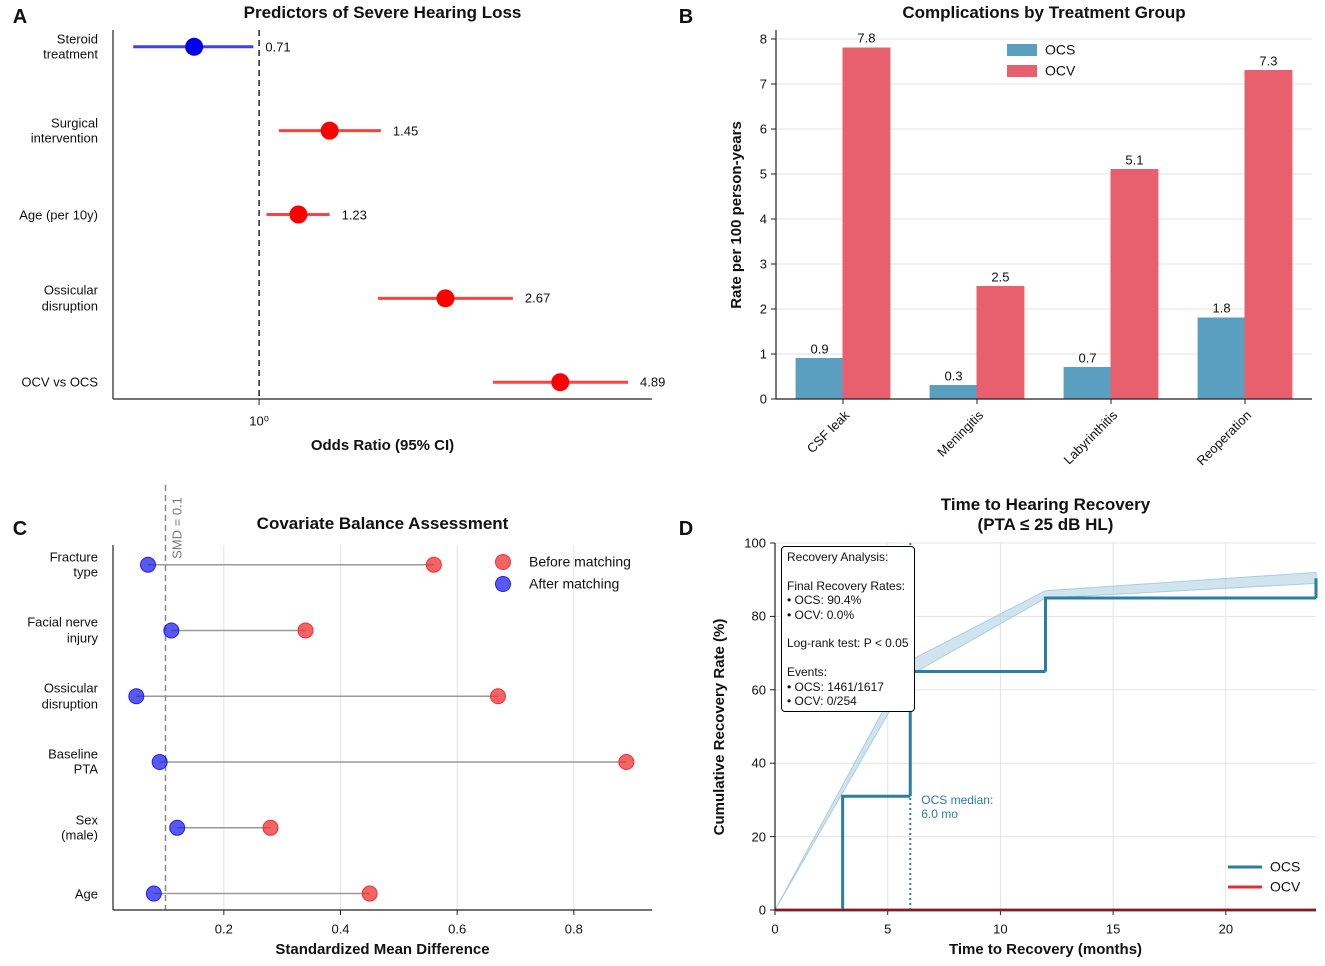 The height and width of the screenshot is (966, 1325). I want to click on y-tick-label: Baseline PTA, so click(73, 762).